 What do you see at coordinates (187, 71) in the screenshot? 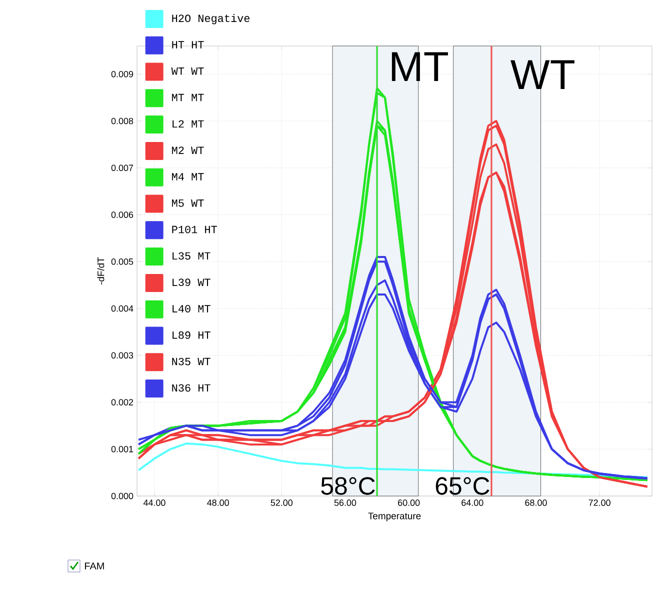
I see `legend-label: WT WT` at bounding box center [187, 71].